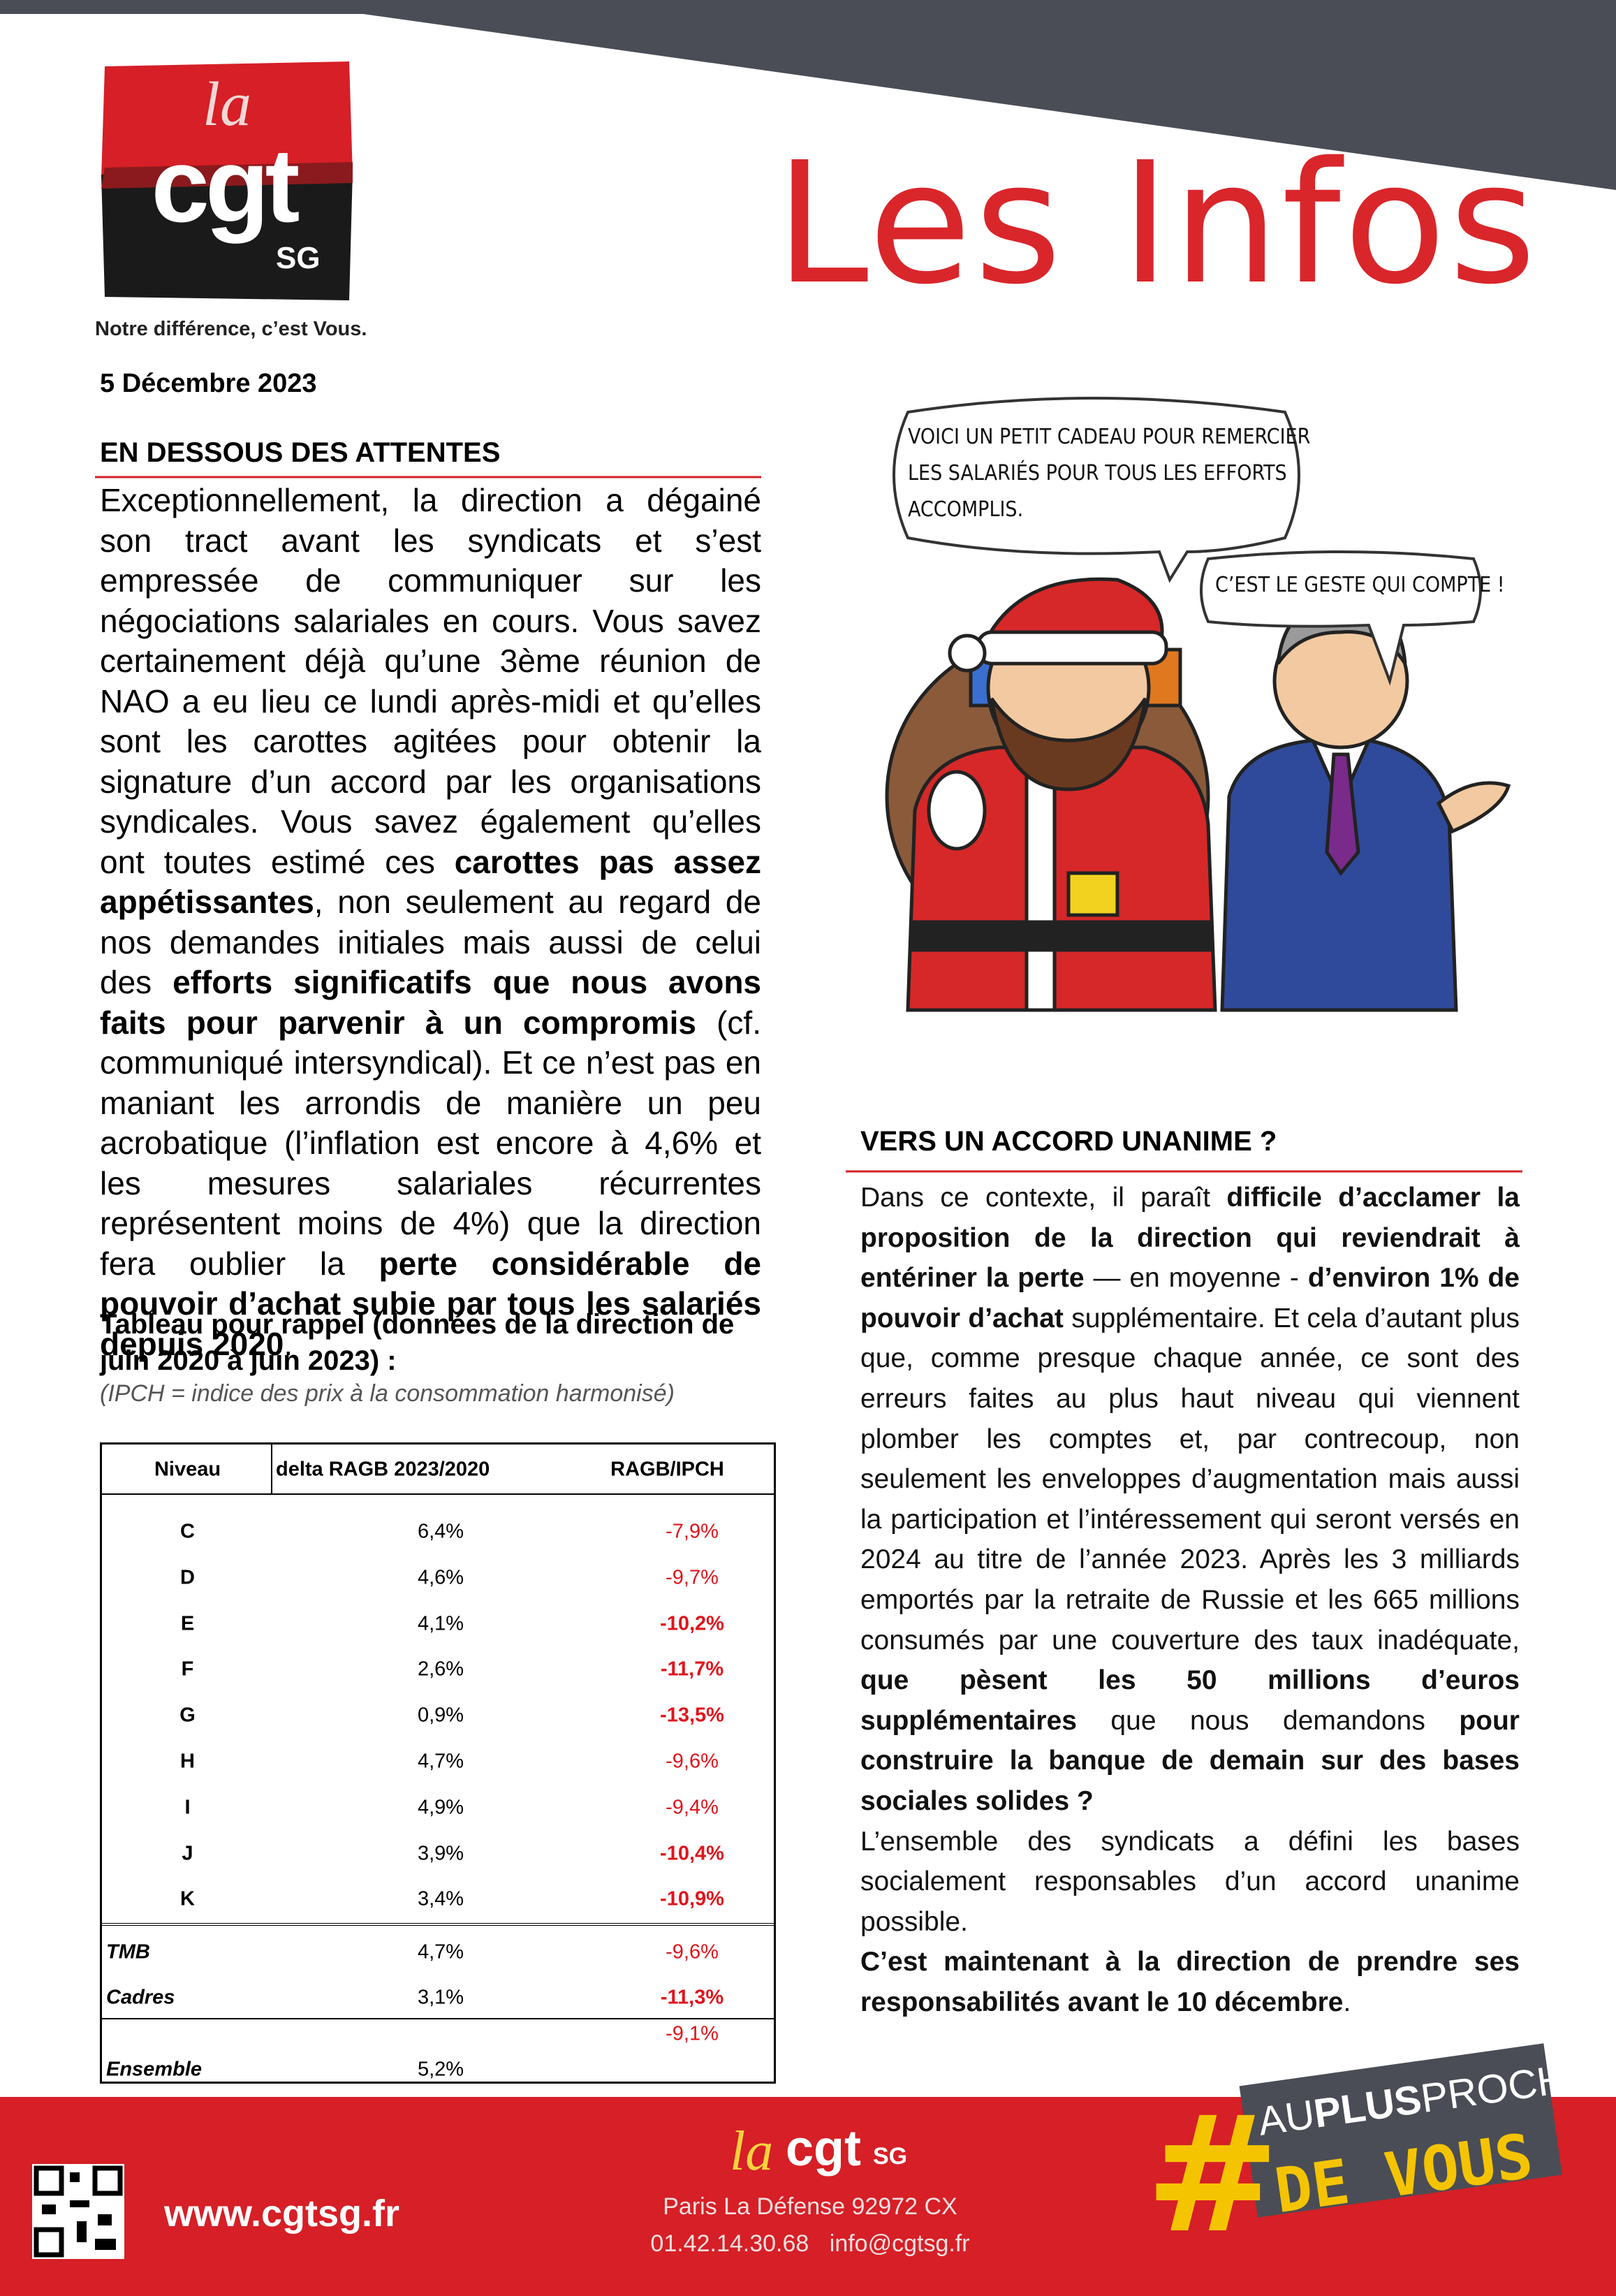  Describe the element at coordinates (187, 1531) in the screenshot. I see `table-level: C` at that location.